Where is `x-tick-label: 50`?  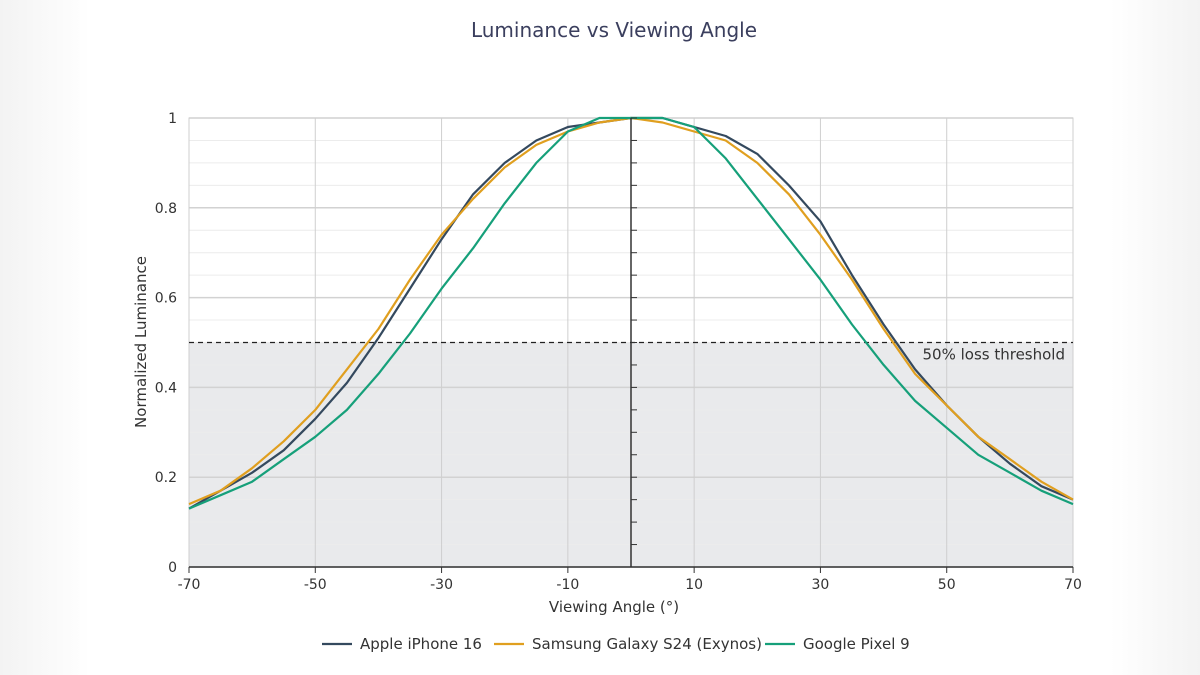 x-tick-label: 50 is located at coordinates (947, 585).